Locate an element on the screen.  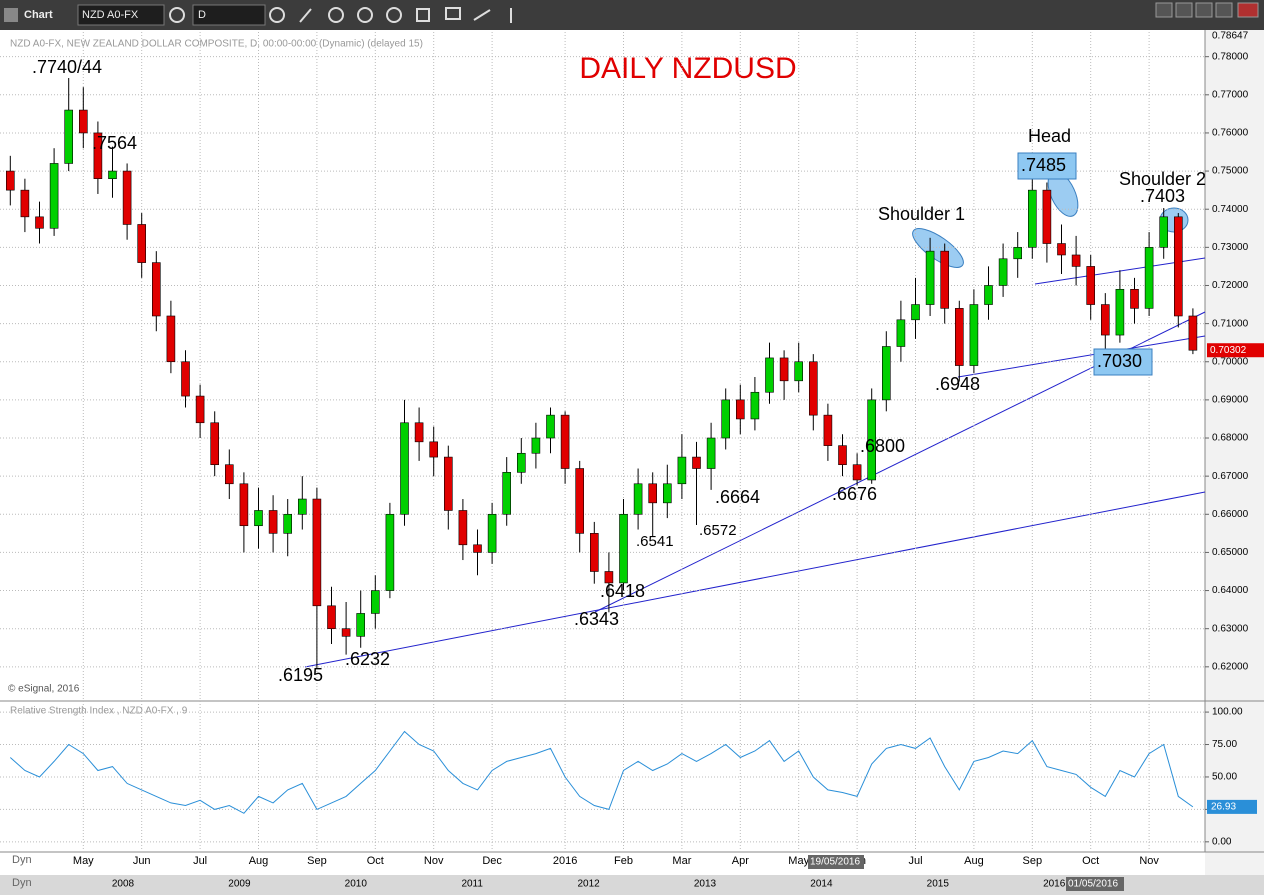
twitter-icon is located at coordinates (482, 15).